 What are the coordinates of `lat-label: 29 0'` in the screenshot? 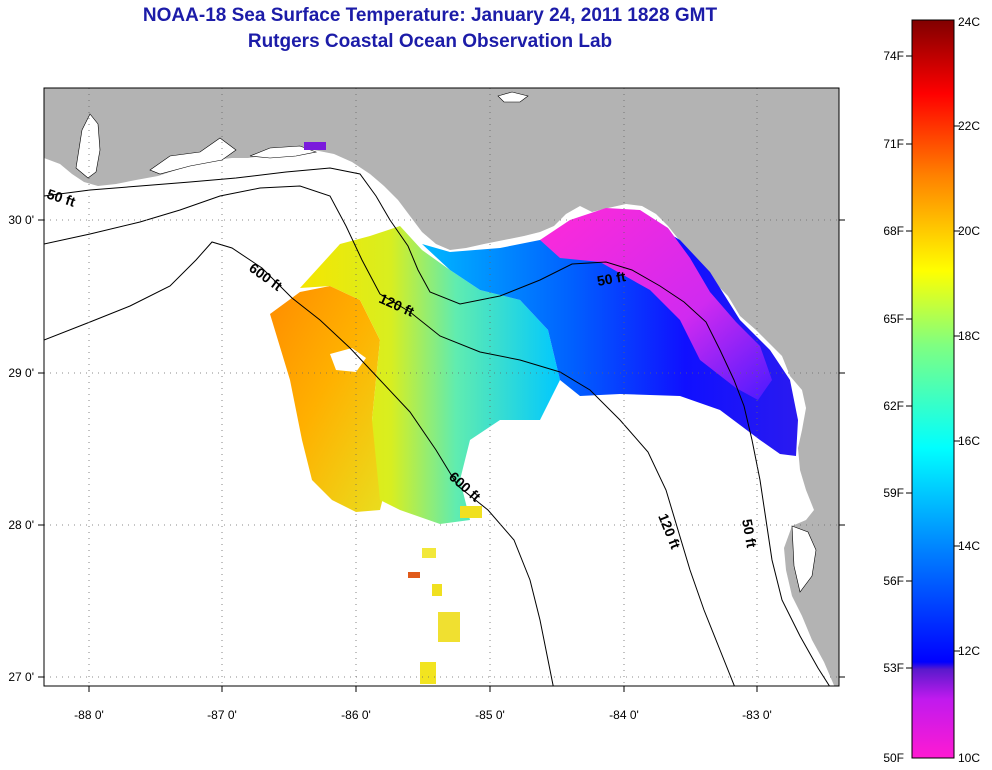 It's located at (21, 373).